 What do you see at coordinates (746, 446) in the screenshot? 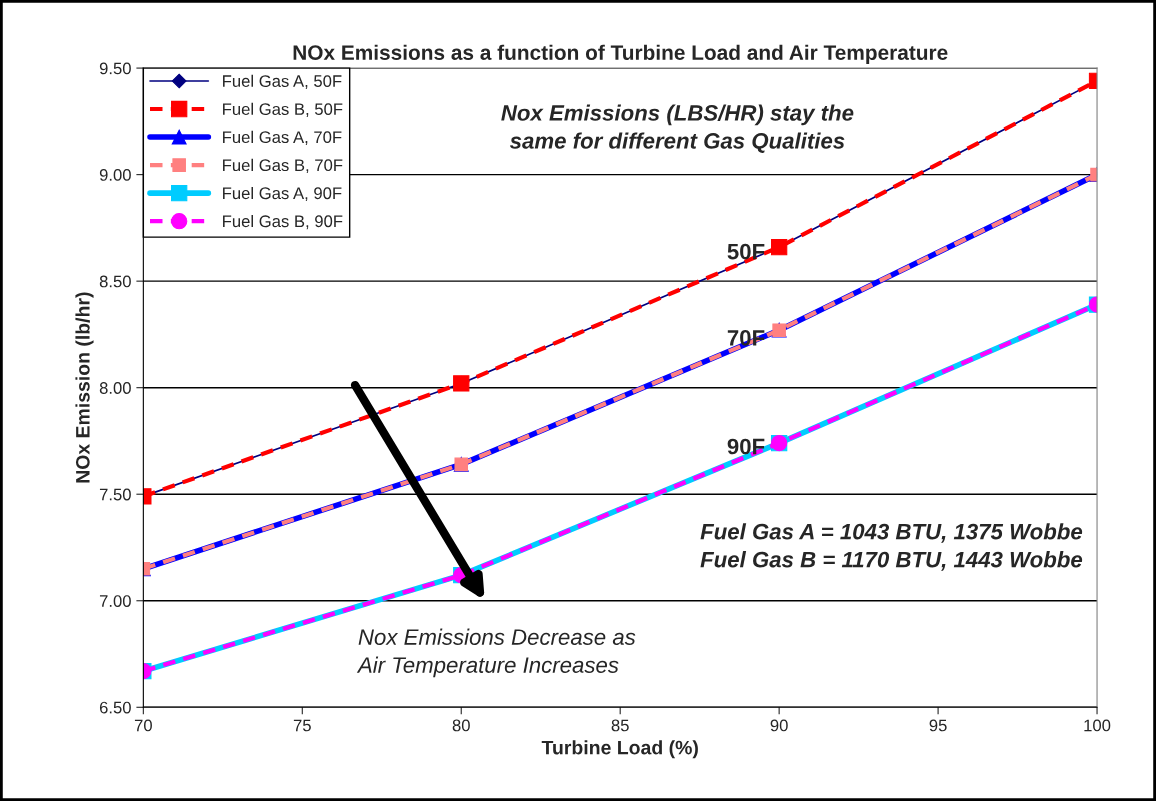
I see `annotation: 90F` at bounding box center [746, 446].